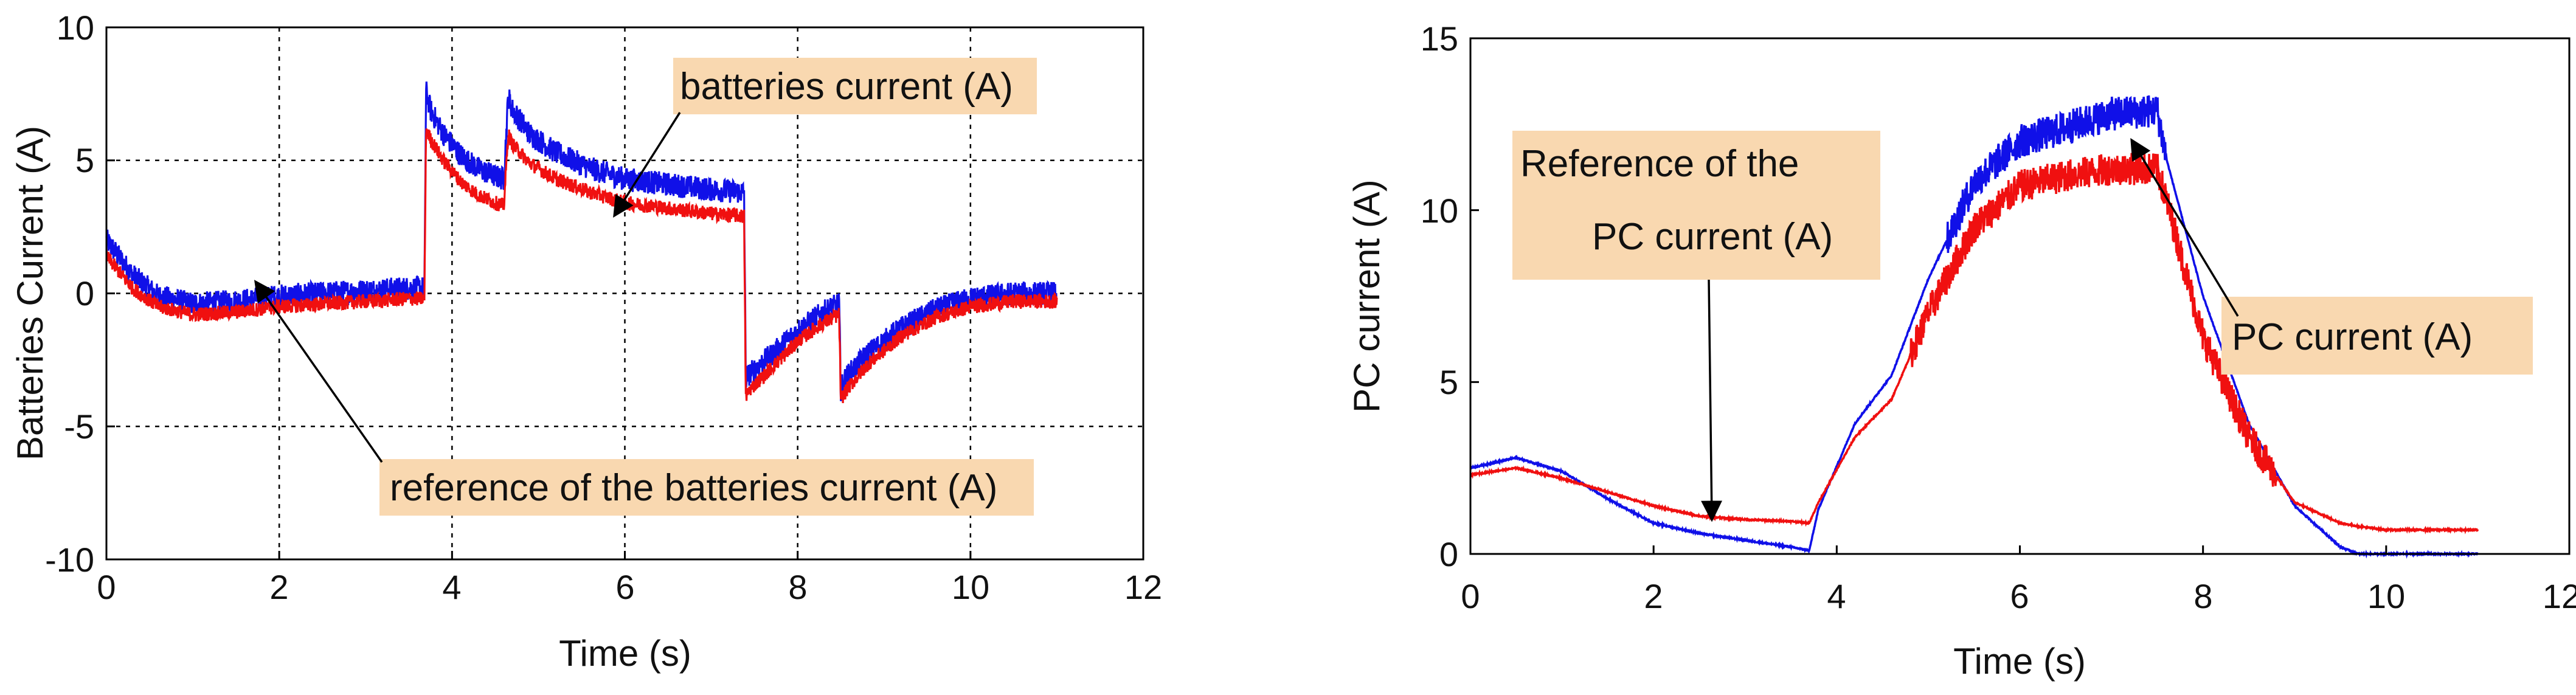  What do you see at coordinates (2352, 337) in the screenshot?
I see `annotation-label: PC current (A)` at bounding box center [2352, 337].